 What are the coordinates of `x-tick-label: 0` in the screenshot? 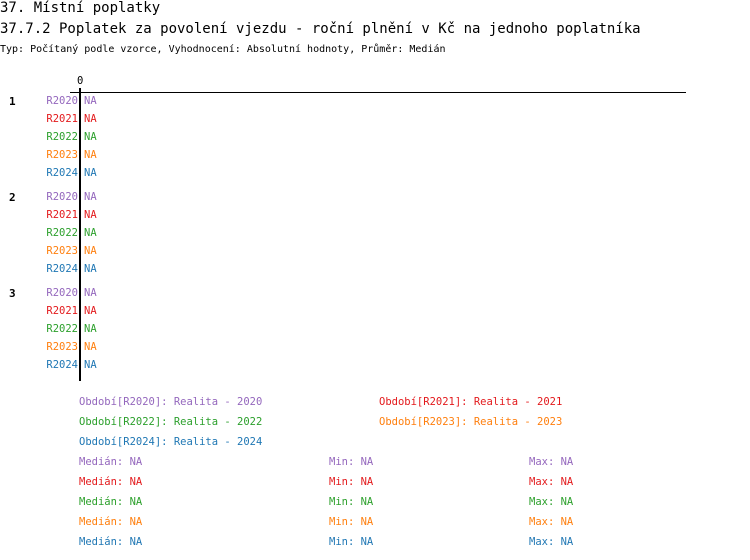 It's located at (80, 81).